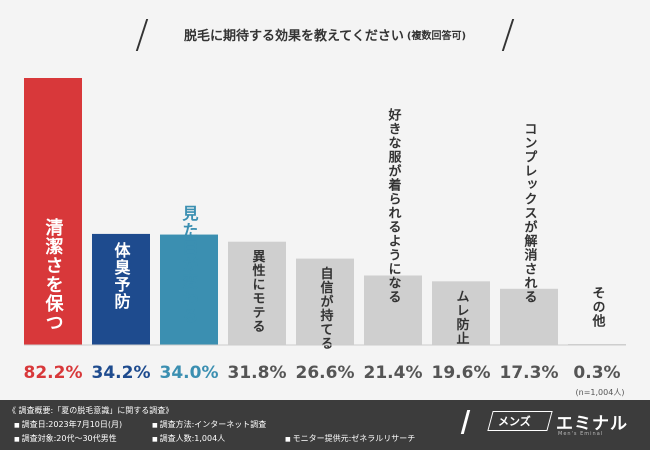  I want to click on logo-subtext: Men's Eminal, so click(581, 434).